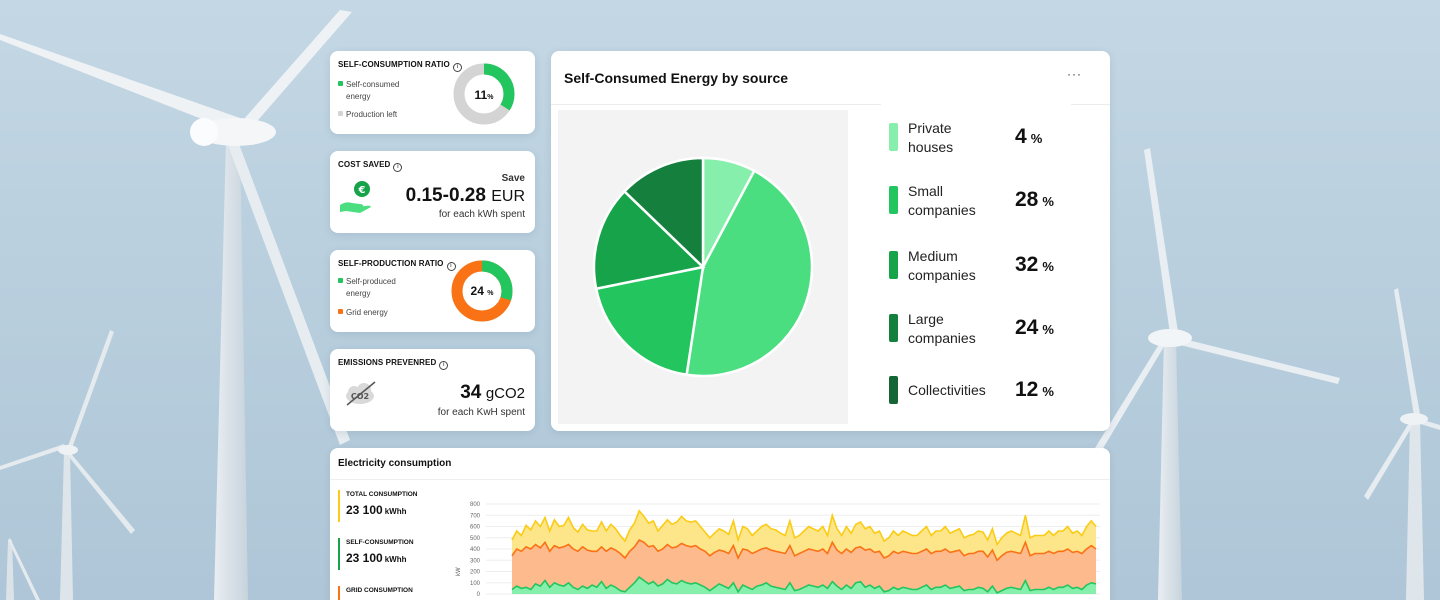 The height and width of the screenshot is (600, 1440). I want to click on self-production-ratio-title: SELF-PRODUCTION RATIO i, so click(397, 265).